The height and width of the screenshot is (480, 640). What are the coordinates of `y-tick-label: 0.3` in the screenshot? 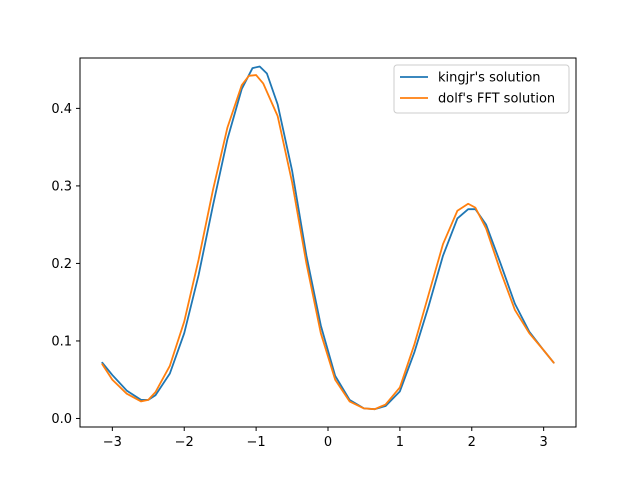 It's located at (61, 186).